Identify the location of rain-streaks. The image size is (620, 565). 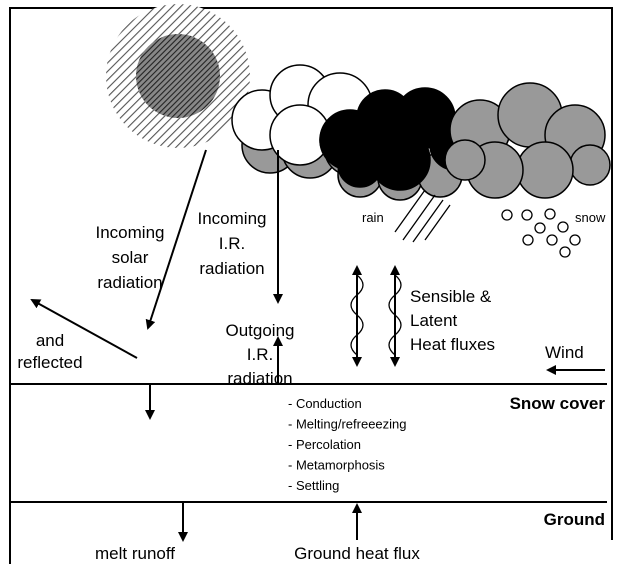
(422, 216).